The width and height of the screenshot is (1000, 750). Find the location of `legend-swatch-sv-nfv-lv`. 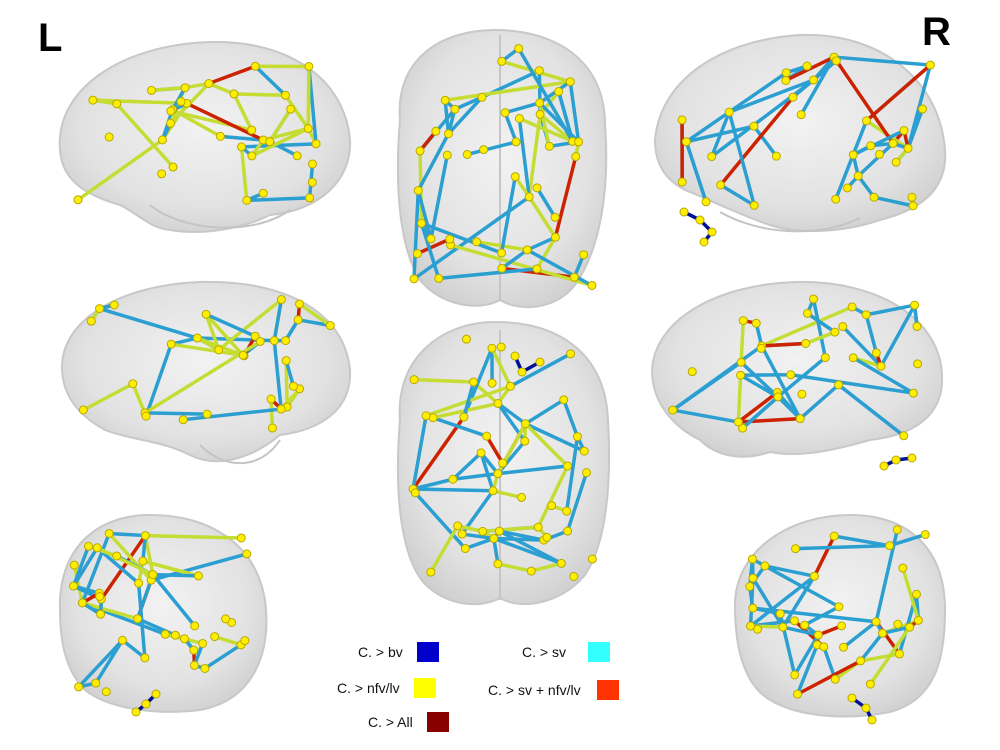

legend-swatch-sv-nfv-lv is located at coordinates (607, 690).